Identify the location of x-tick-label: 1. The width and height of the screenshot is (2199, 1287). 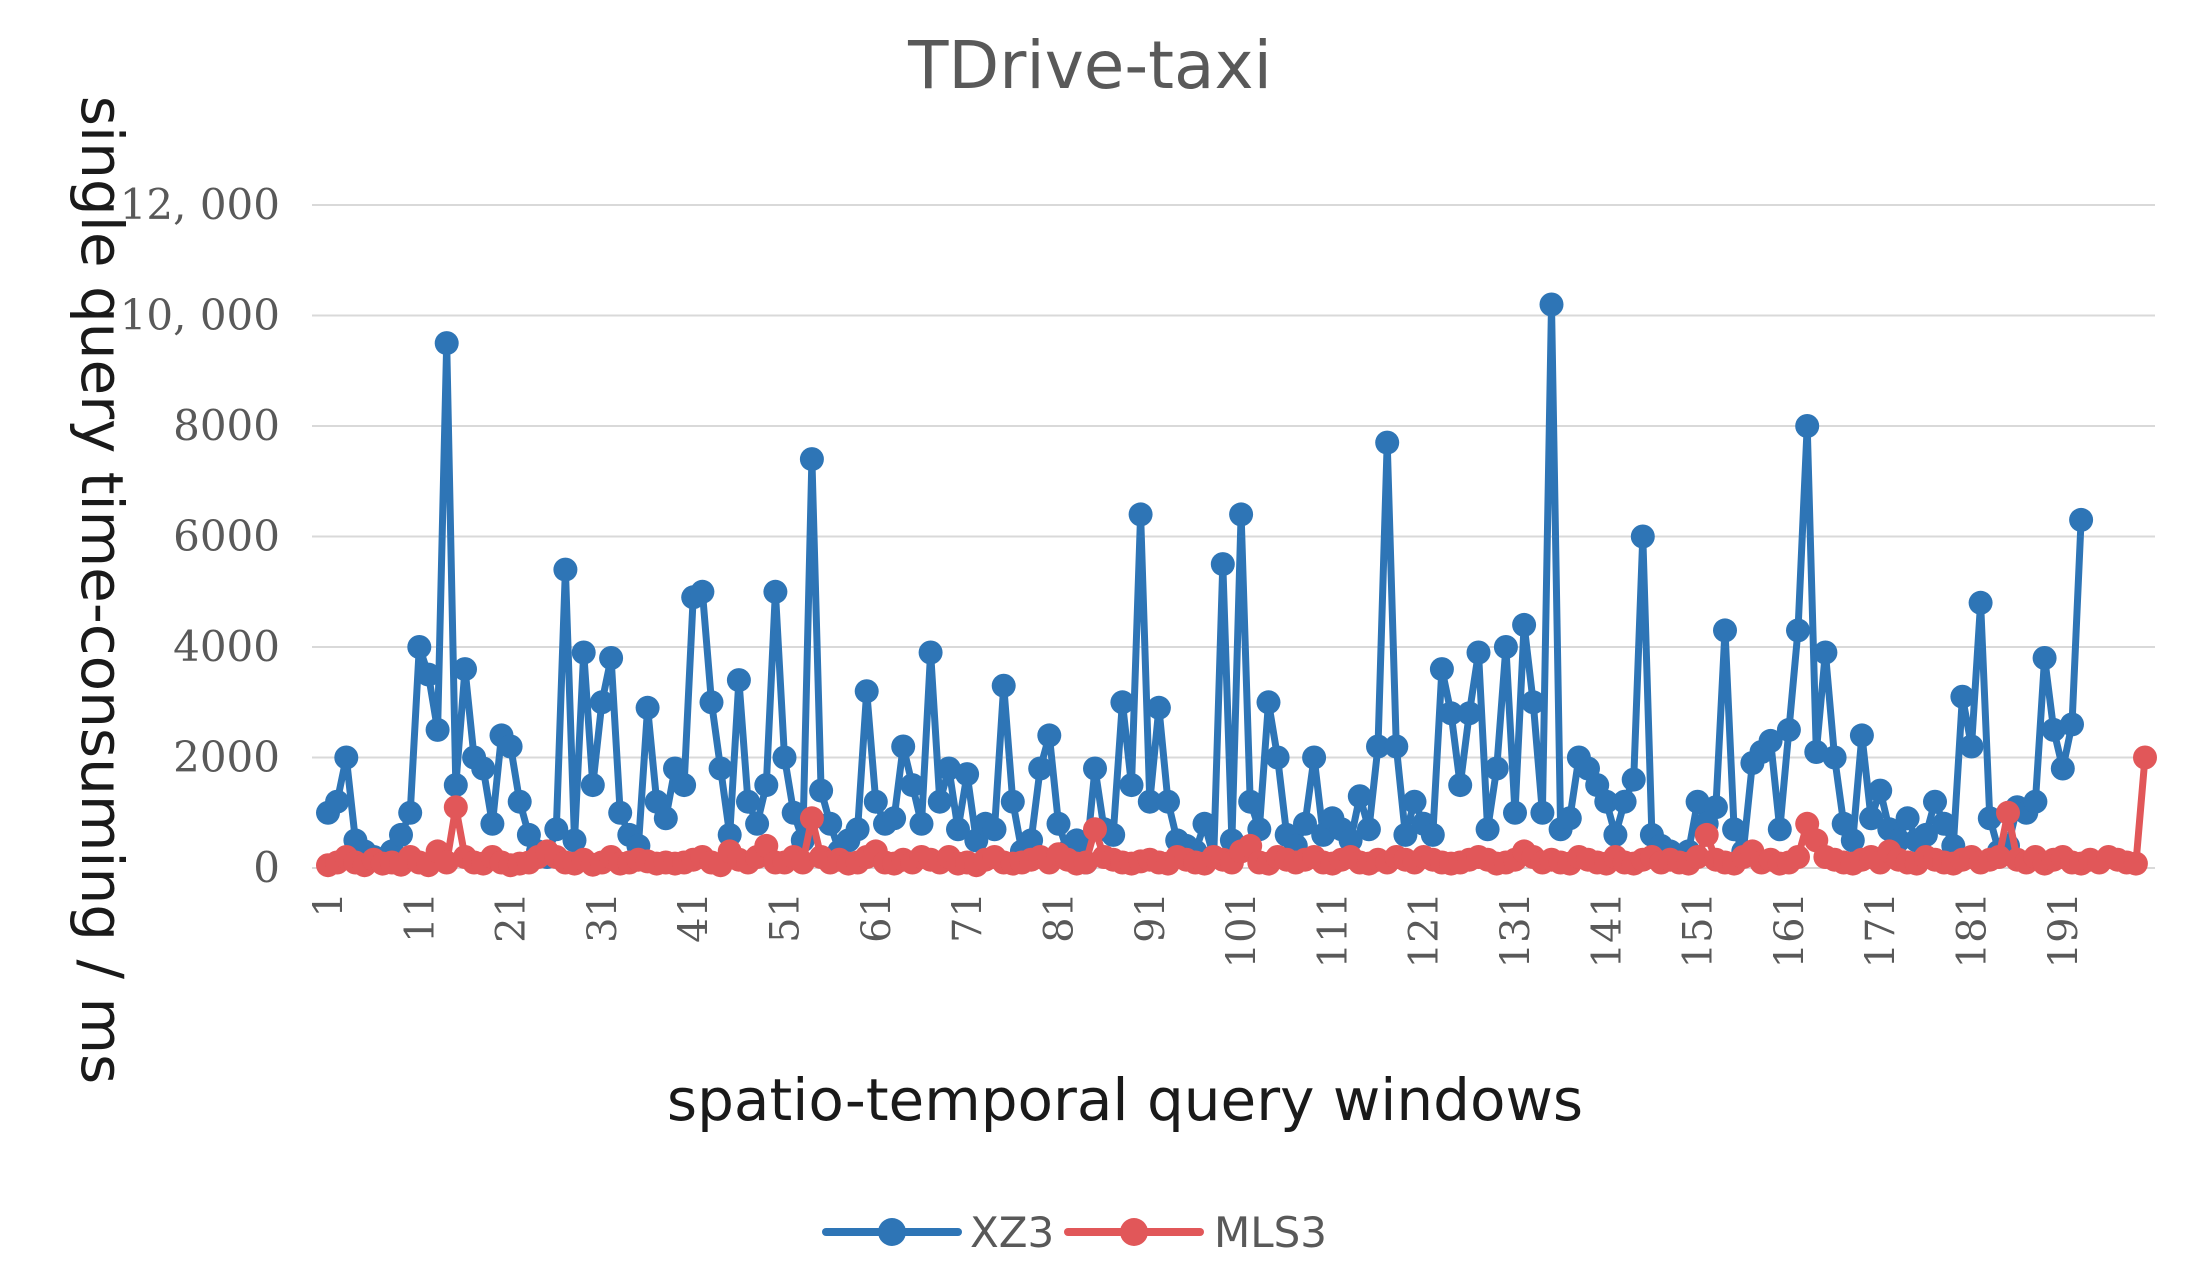
(329, 904).